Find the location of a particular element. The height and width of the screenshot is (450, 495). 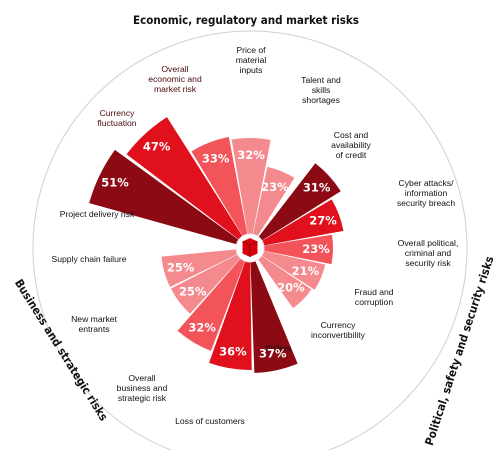

value-label-cyber-attacks-information-security-breach: 31% is located at coordinates (317, 188).